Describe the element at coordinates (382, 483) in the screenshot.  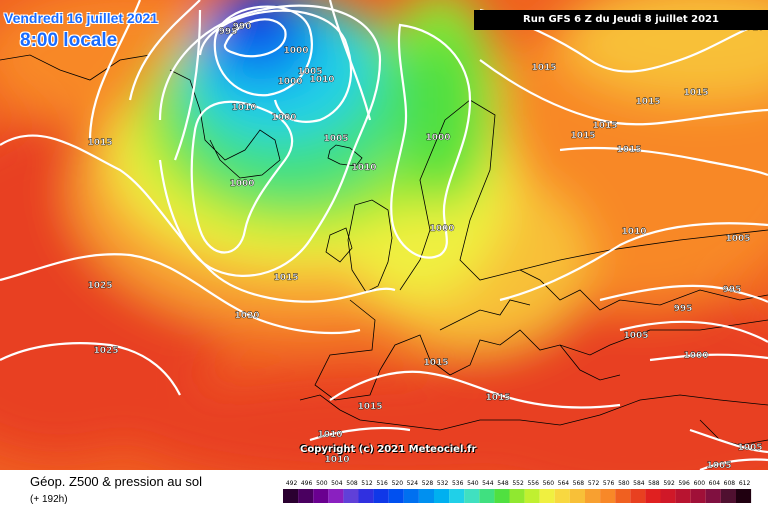
I see `color-scale-tick-label: 516` at that location.